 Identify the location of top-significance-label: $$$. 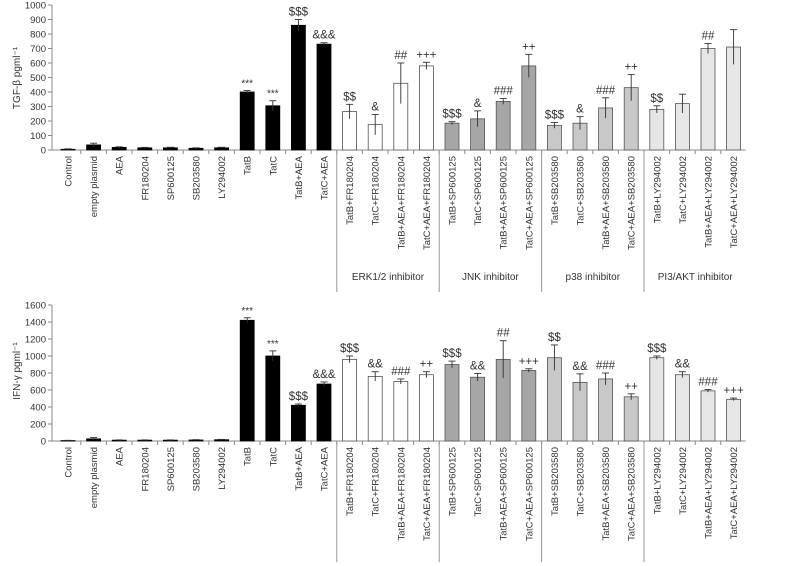
(555, 115).